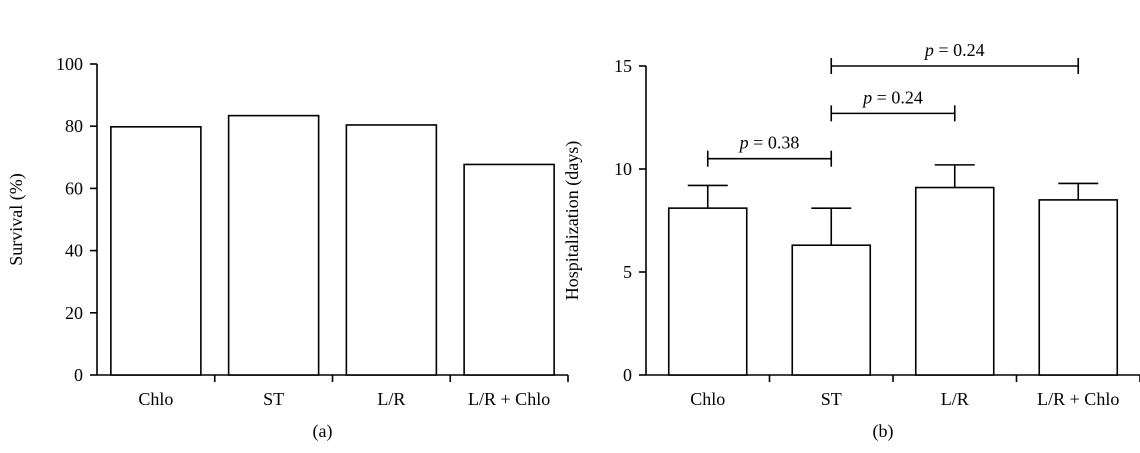  I want to click on y-tick-label: 10, so click(623, 169).